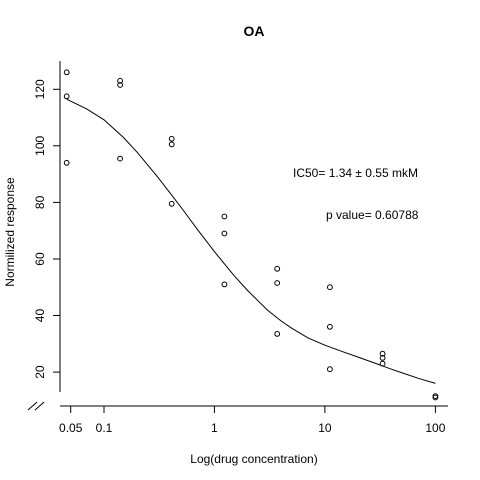 The width and height of the screenshot is (480, 480). Describe the element at coordinates (40, 145) in the screenshot. I see `y-tick-label: 100` at that location.